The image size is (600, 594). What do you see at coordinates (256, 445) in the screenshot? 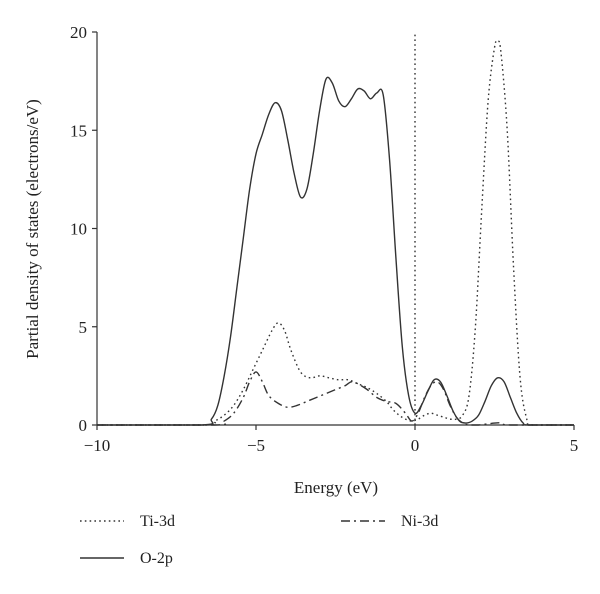
I see `x-tick-label: −5` at bounding box center [256, 445].